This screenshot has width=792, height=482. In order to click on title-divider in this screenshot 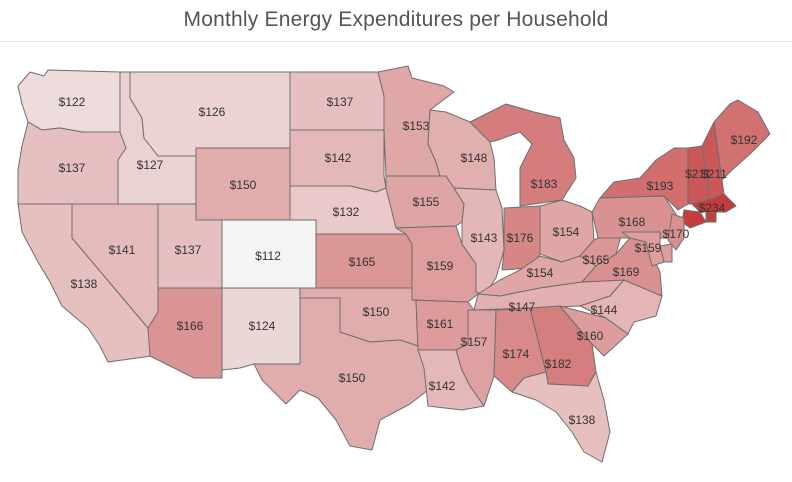, I will do `click(396, 41)`.